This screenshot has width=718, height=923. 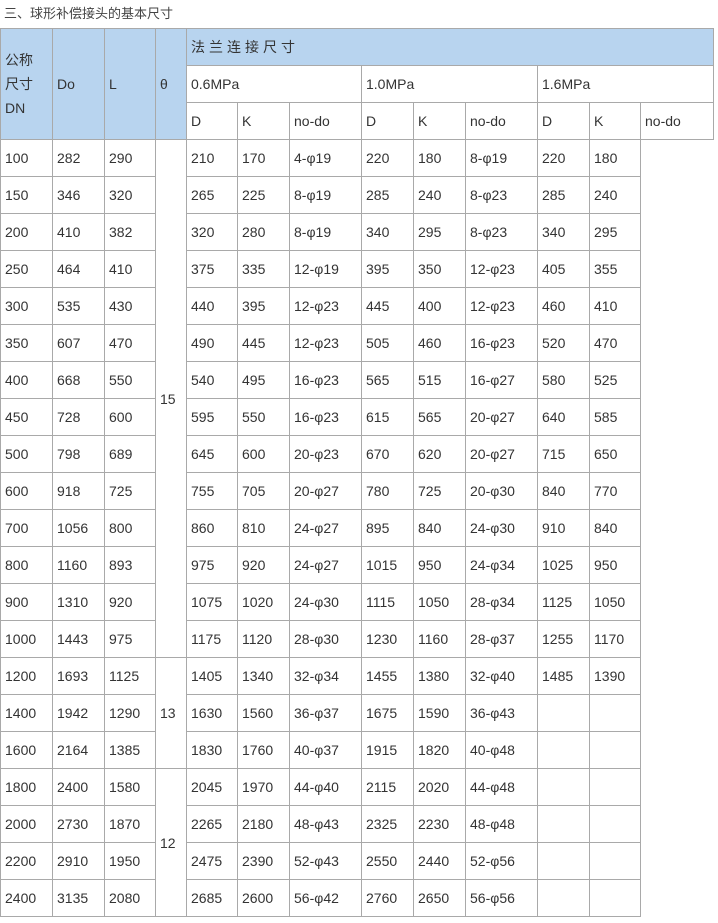 What do you see at coordinates (357, 306) in the screenshot?
I see `data-row: 300 535 430 440 395 12-φ23 445 400 12-φ23 460 410` at bounding box center [357, 306].